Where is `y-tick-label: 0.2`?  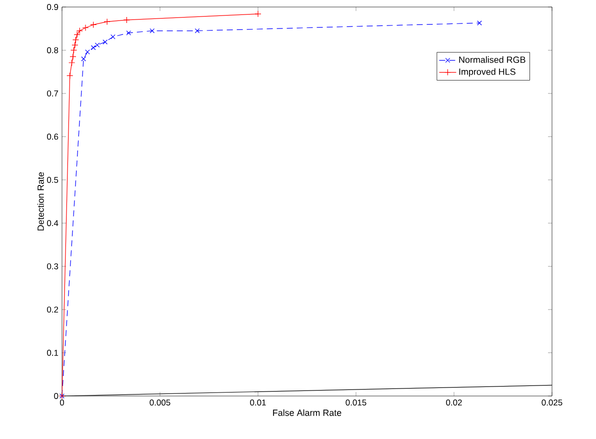
y-tick-label: 0.2 is located at coordinates (52, 309).